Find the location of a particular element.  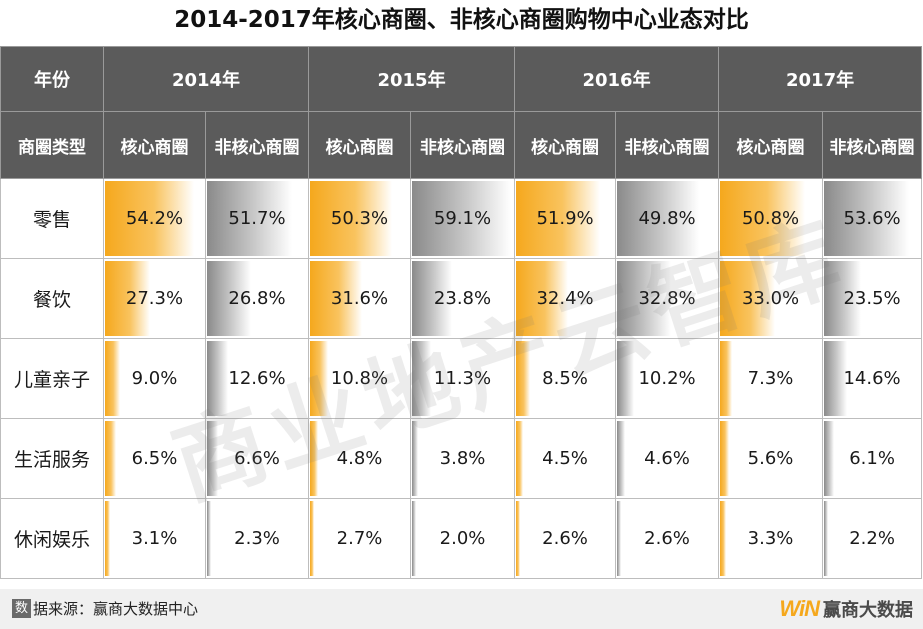

cell-value: 5.6% is located at coordinates (770, 458).